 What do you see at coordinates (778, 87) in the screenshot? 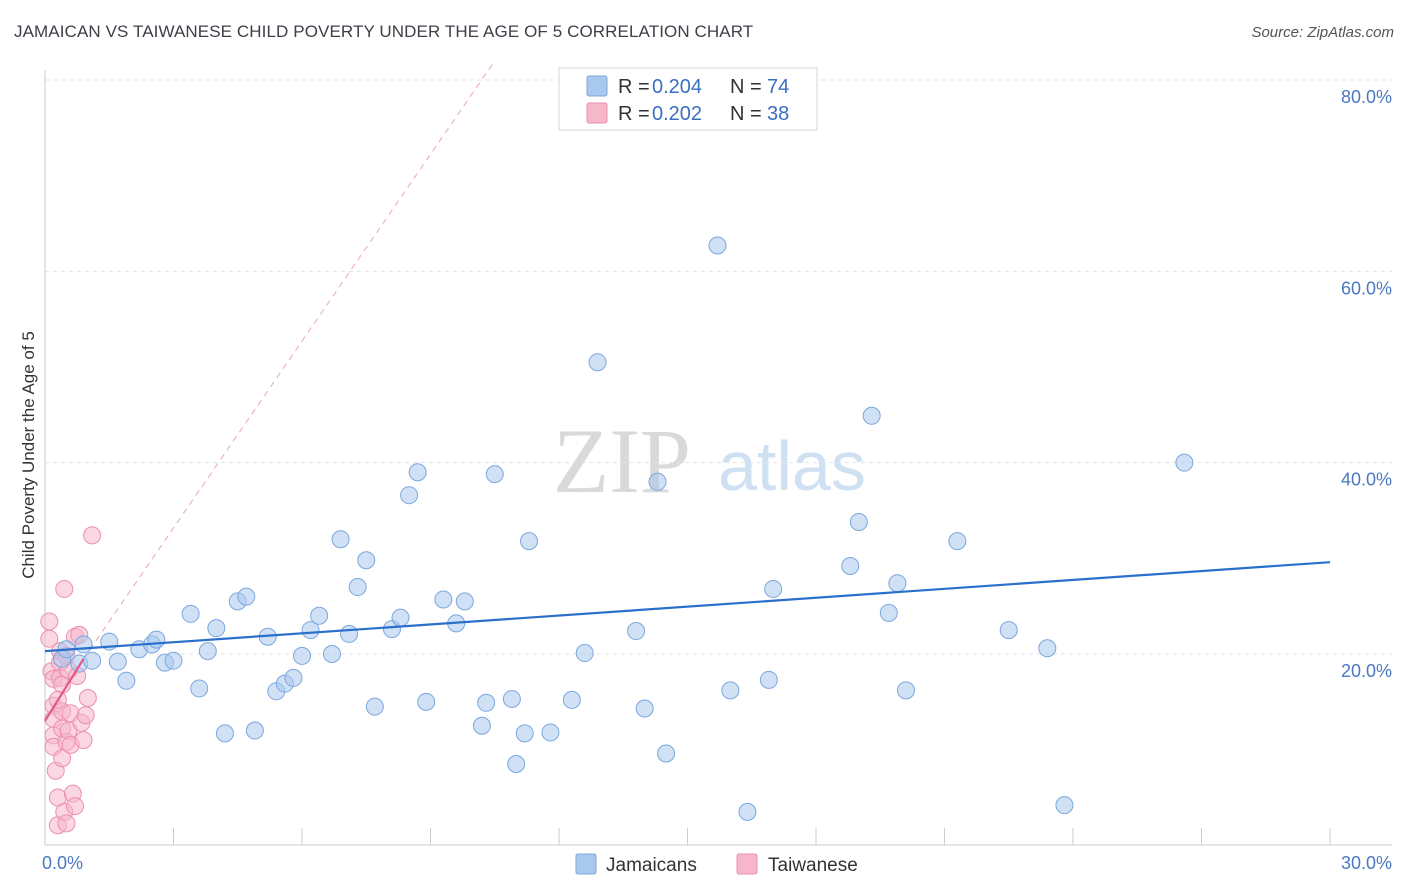
I see `legend-n-value-1: 74` at bounding box center [778, 87].